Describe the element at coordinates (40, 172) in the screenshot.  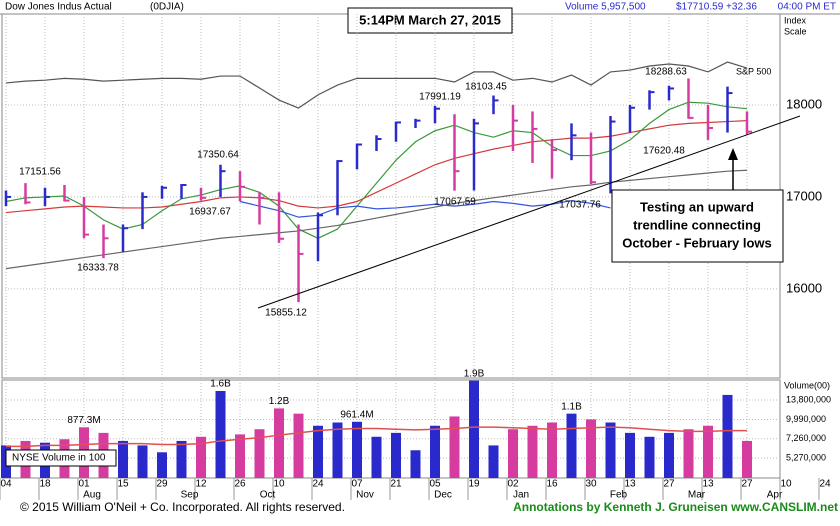
I see `price-annotation: 17151.56` at that location.